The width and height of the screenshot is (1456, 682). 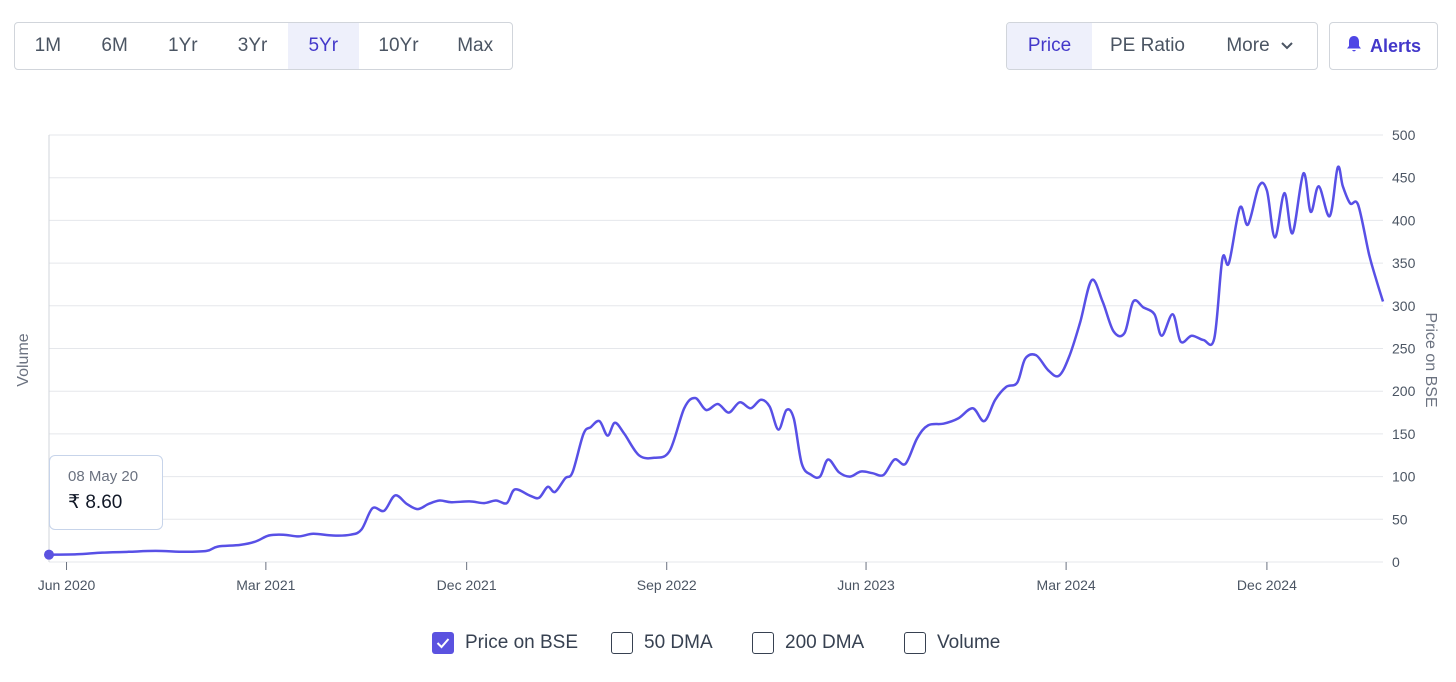 I want to click on check-icon, so click(x=443, y=643).